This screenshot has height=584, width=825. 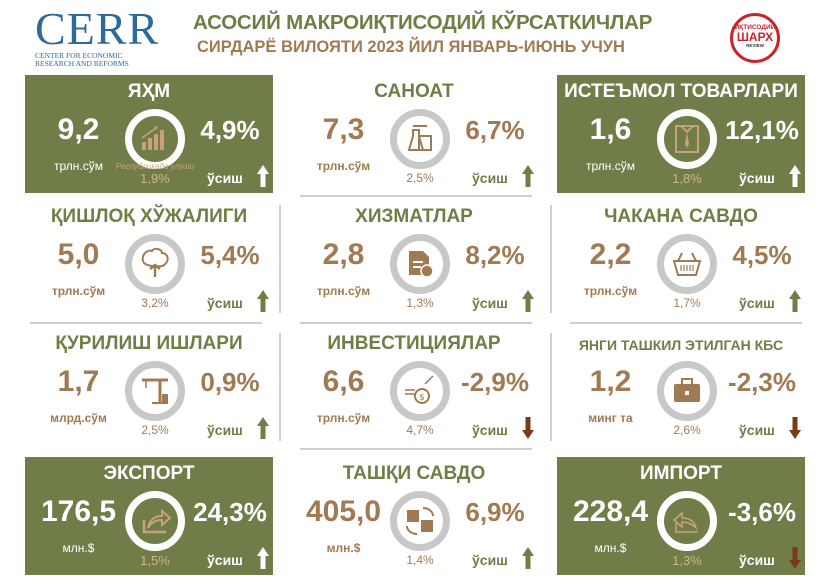 I want to click on card-share: 1,3%, so click(x=687, y=560).